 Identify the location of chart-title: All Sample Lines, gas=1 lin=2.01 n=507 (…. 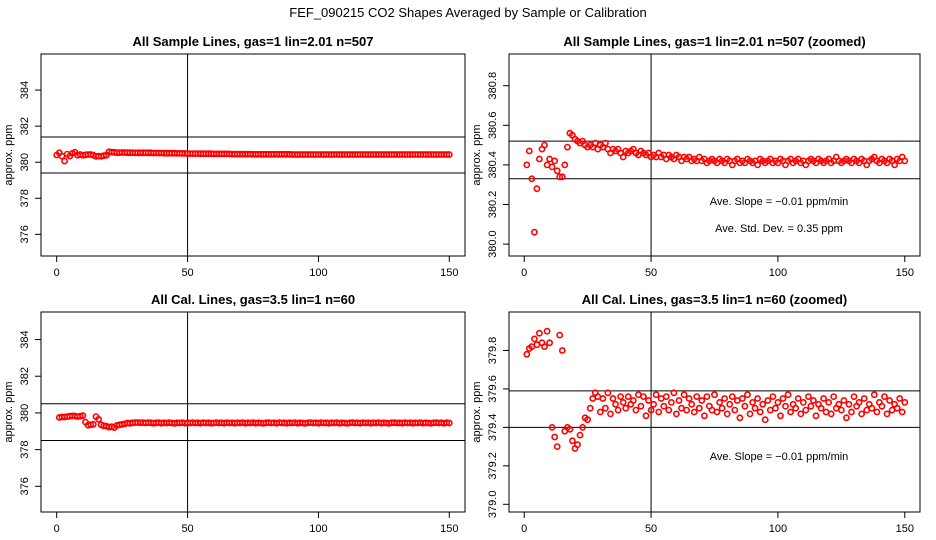
(714, 41).